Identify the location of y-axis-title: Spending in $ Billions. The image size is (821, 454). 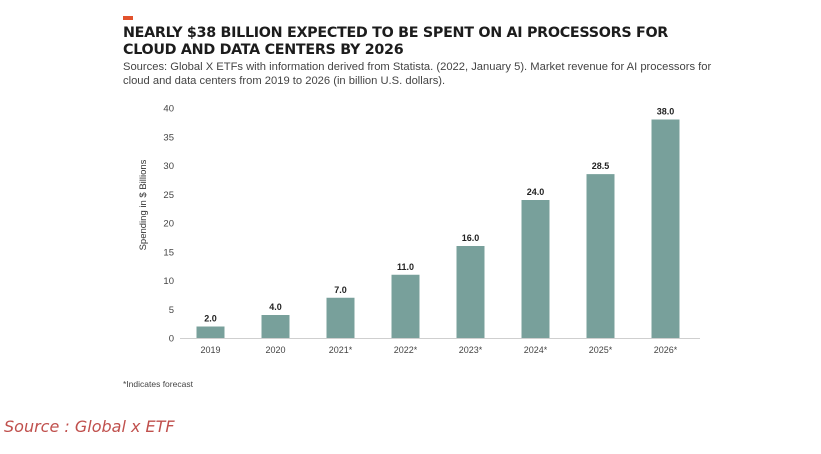
(143, 204).